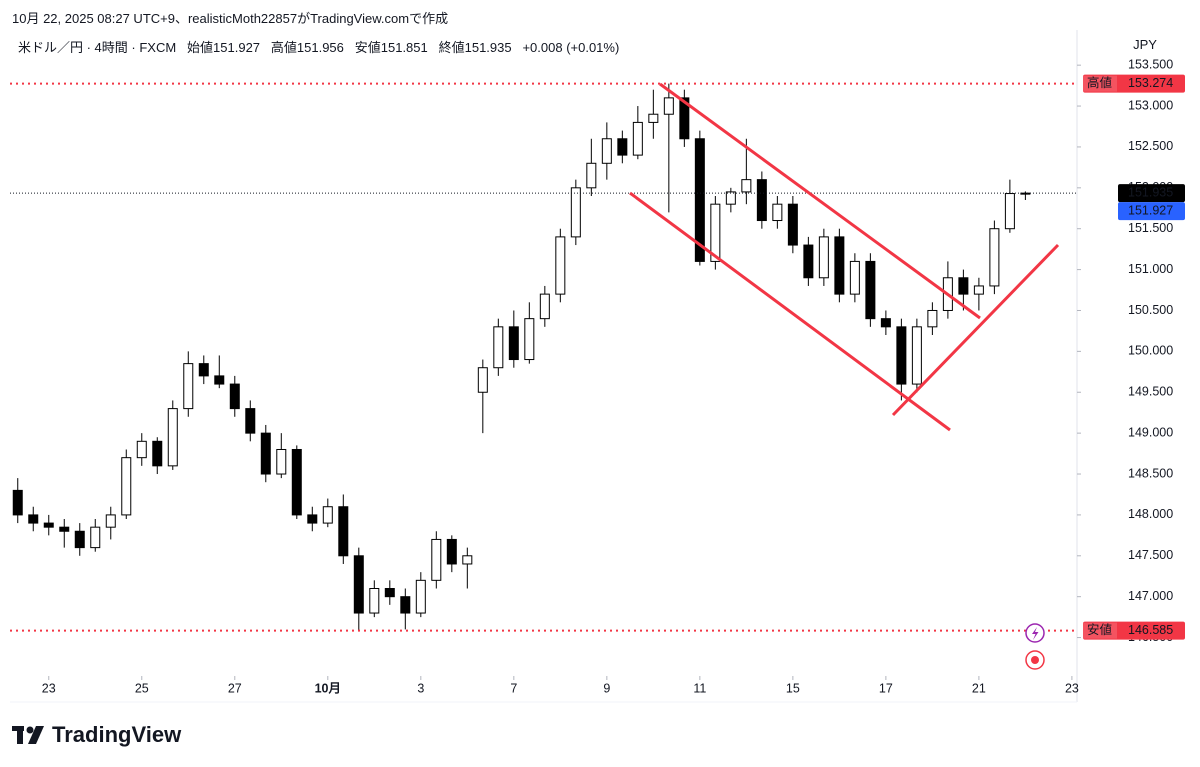  Describe the element at coordinates (1150, 473) in the screenshot. I see `y-tick-label: 148.500` at that location.